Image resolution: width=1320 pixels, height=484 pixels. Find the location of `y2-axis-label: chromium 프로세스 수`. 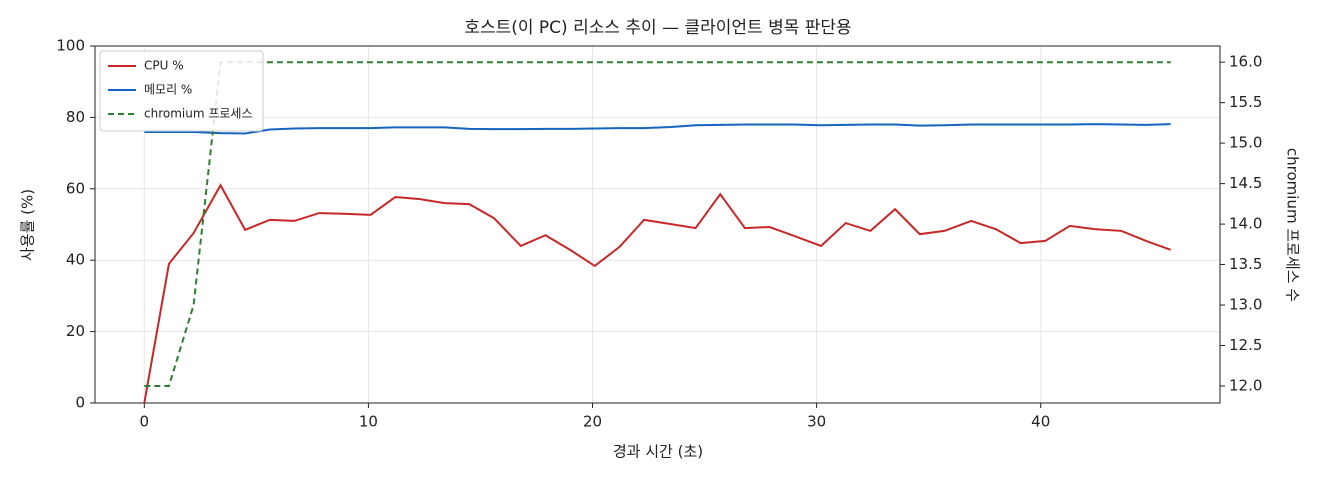

y2-axis-label: chromium 프로세스 수 is located at coordinates (1293, 225).